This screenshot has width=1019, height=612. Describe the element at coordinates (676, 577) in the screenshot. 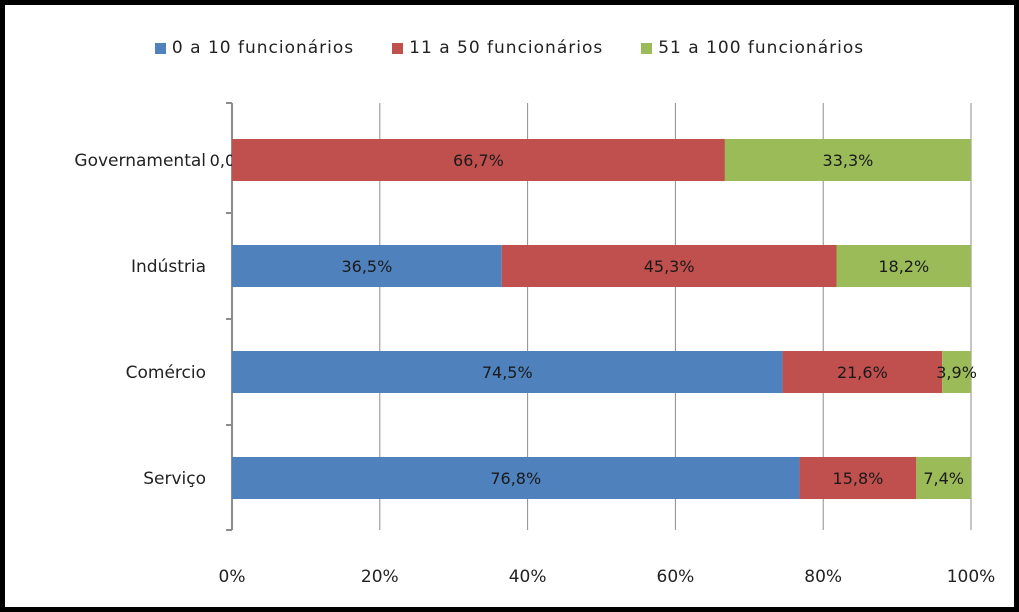

I see `x-tick-label: 60%` at that location.